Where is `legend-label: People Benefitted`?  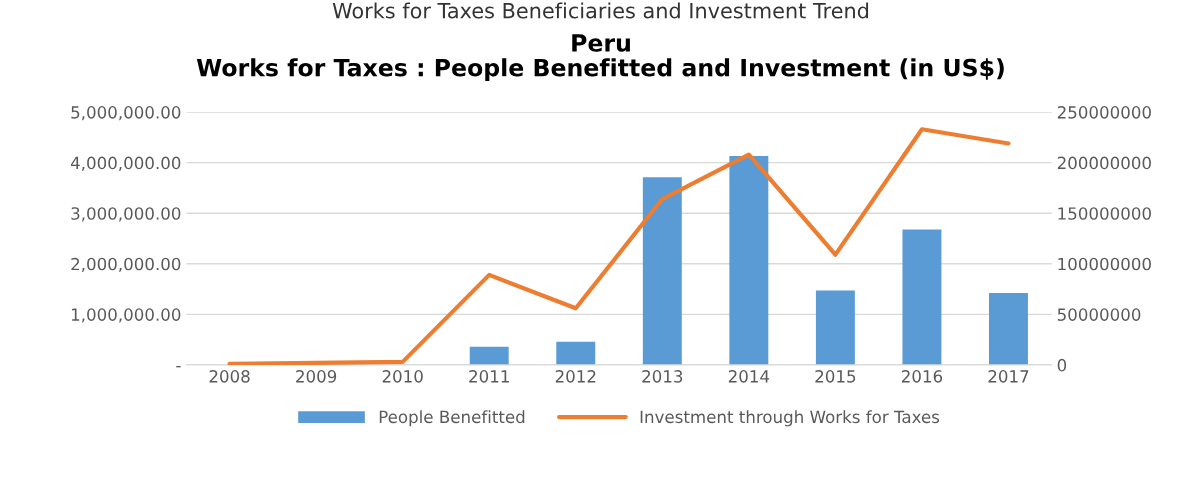 legend-label: People Benefitted is located at coordinates (452, 418).